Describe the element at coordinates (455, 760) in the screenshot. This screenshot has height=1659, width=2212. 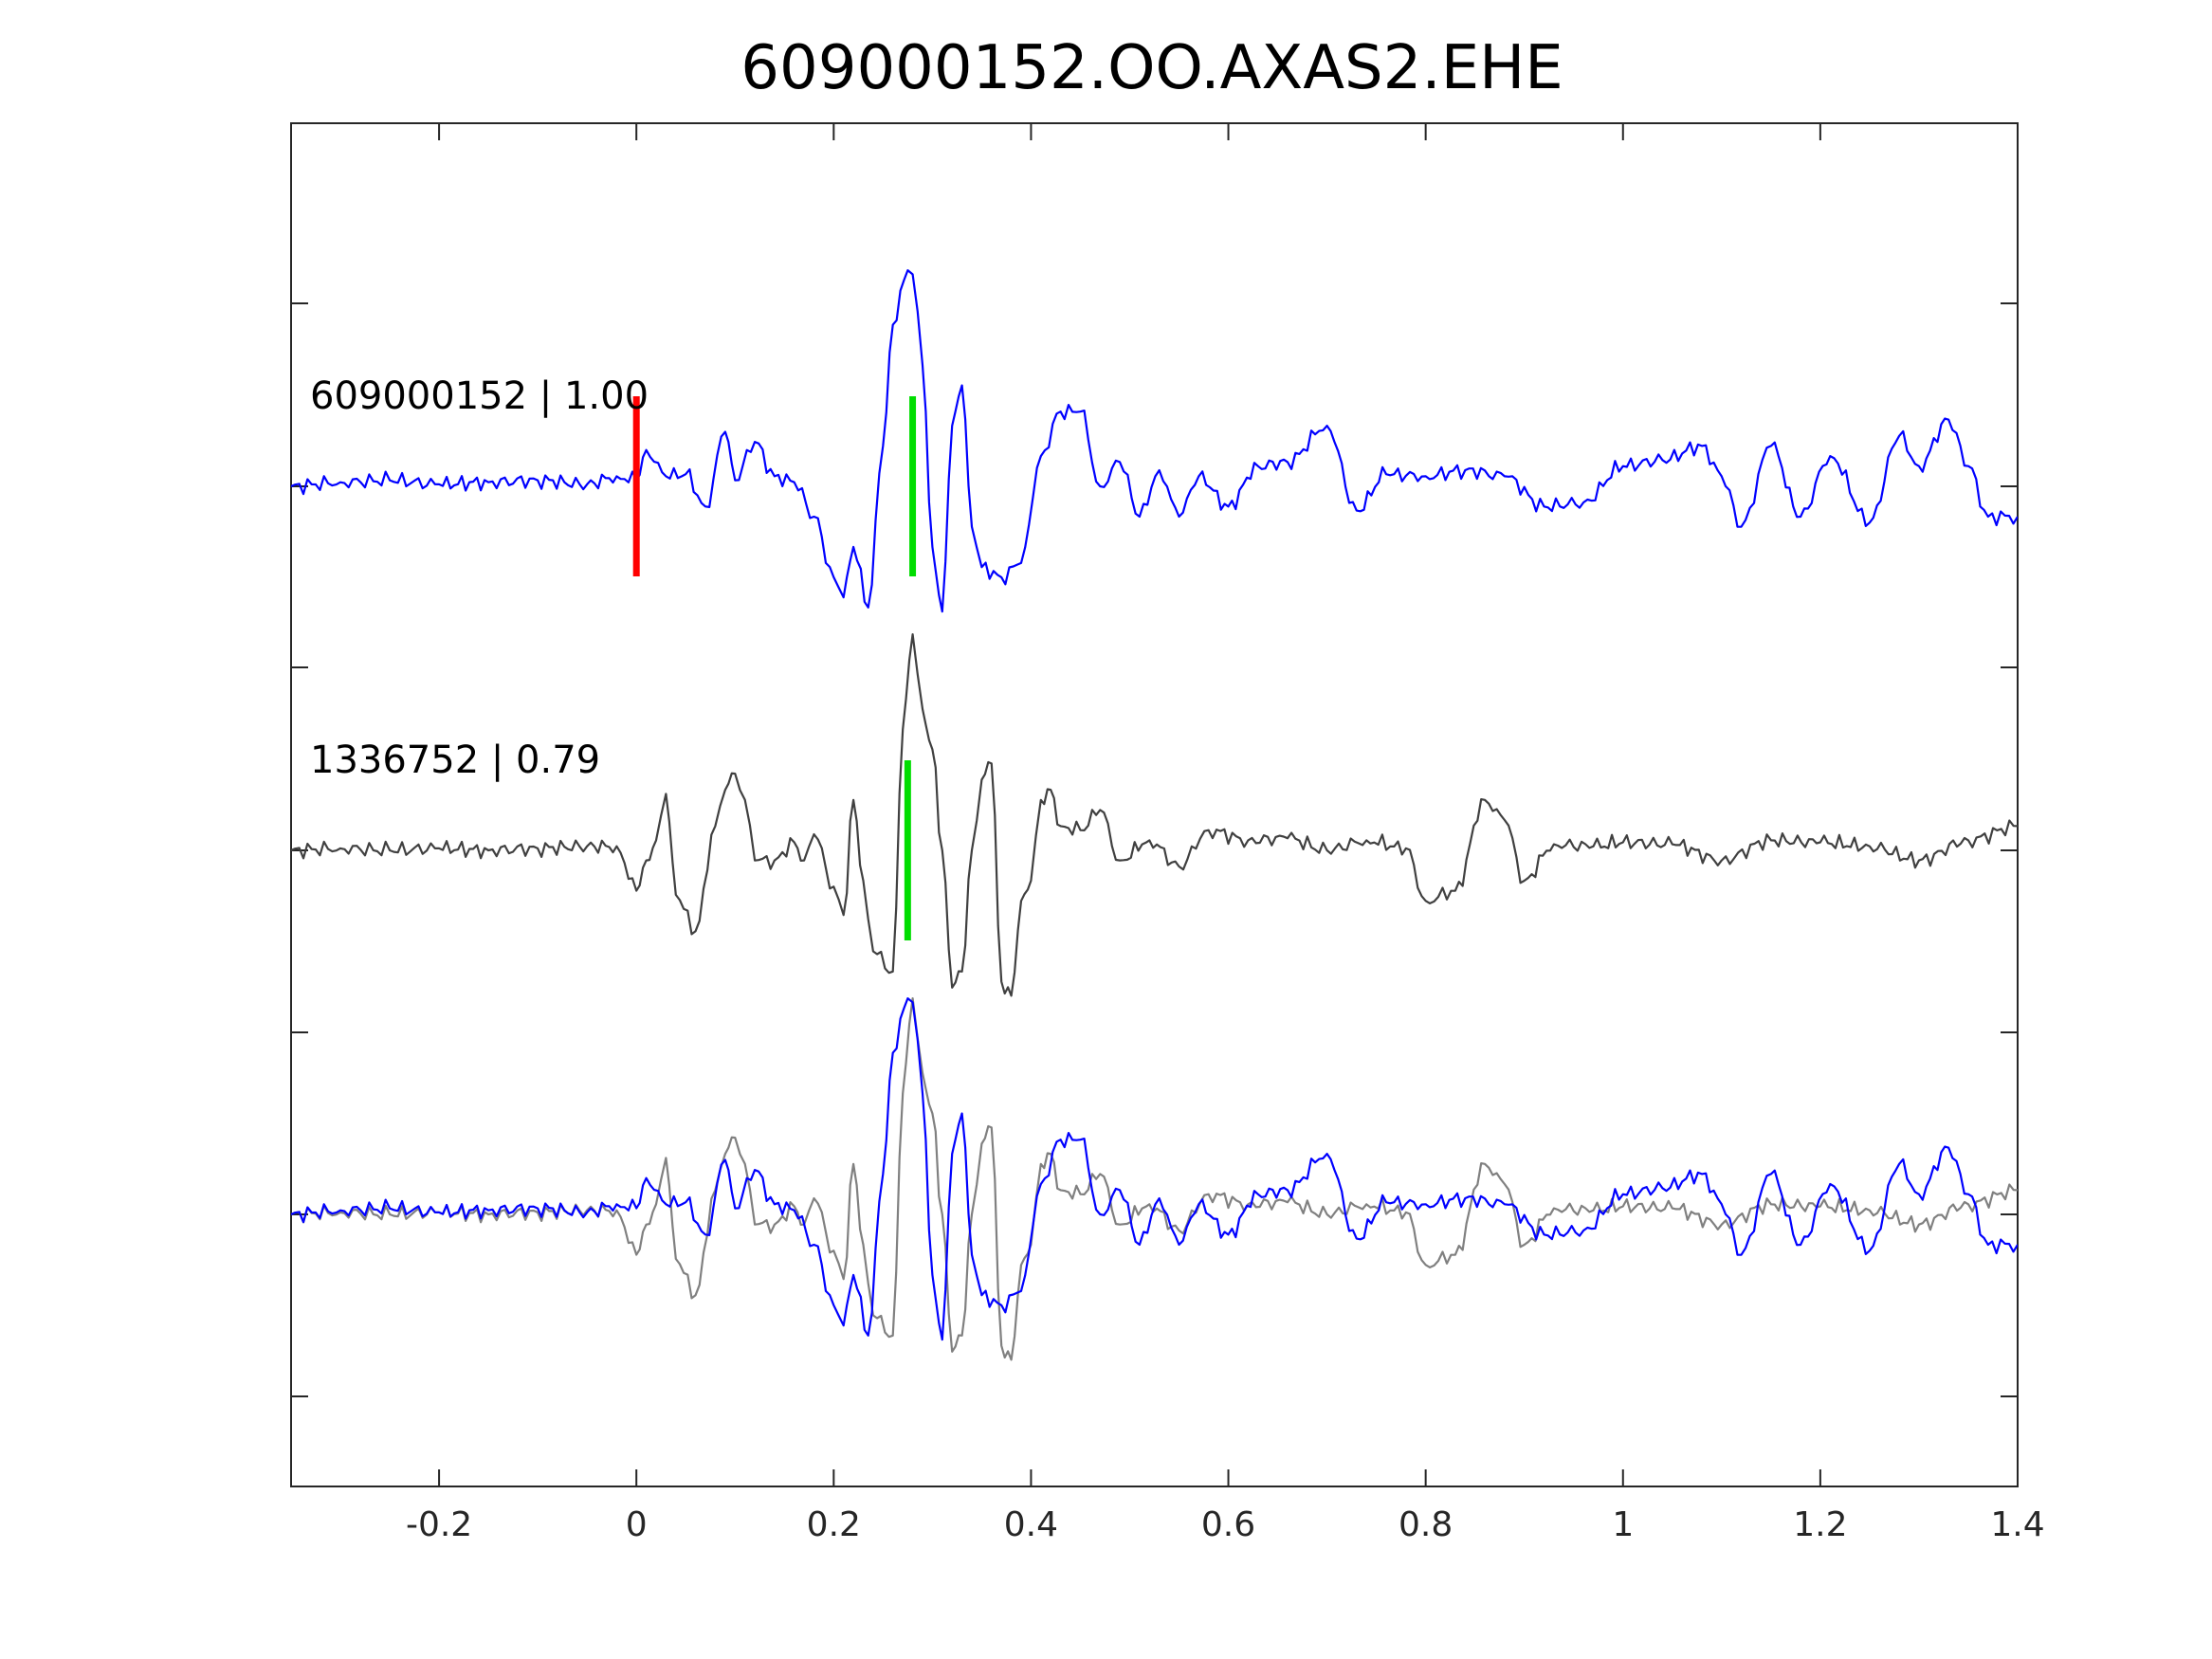
I see `trace-label-panel-2: 1336752 | 0.79` at that location.